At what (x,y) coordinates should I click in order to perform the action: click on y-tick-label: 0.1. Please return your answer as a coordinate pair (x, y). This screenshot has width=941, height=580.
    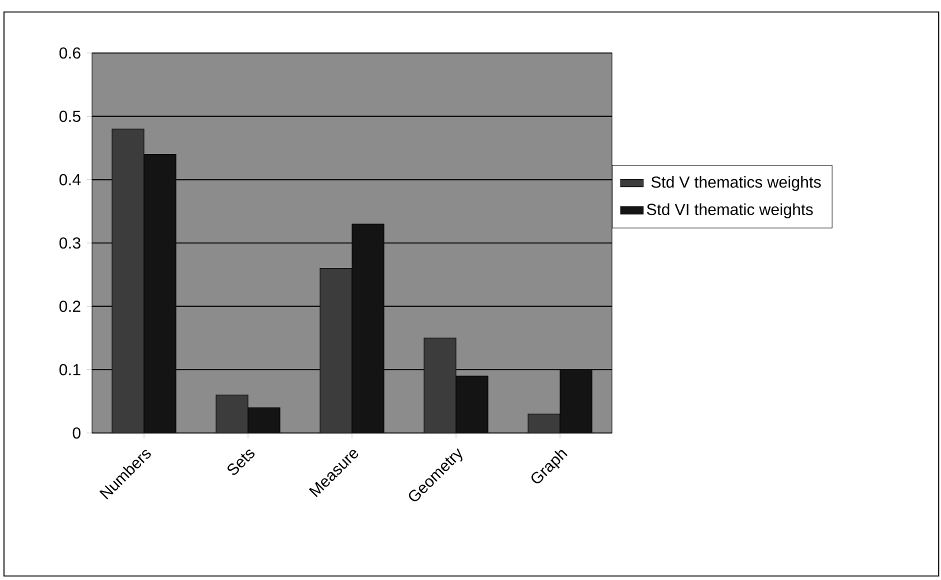
    Looking at the image, I should click on (69, 370).